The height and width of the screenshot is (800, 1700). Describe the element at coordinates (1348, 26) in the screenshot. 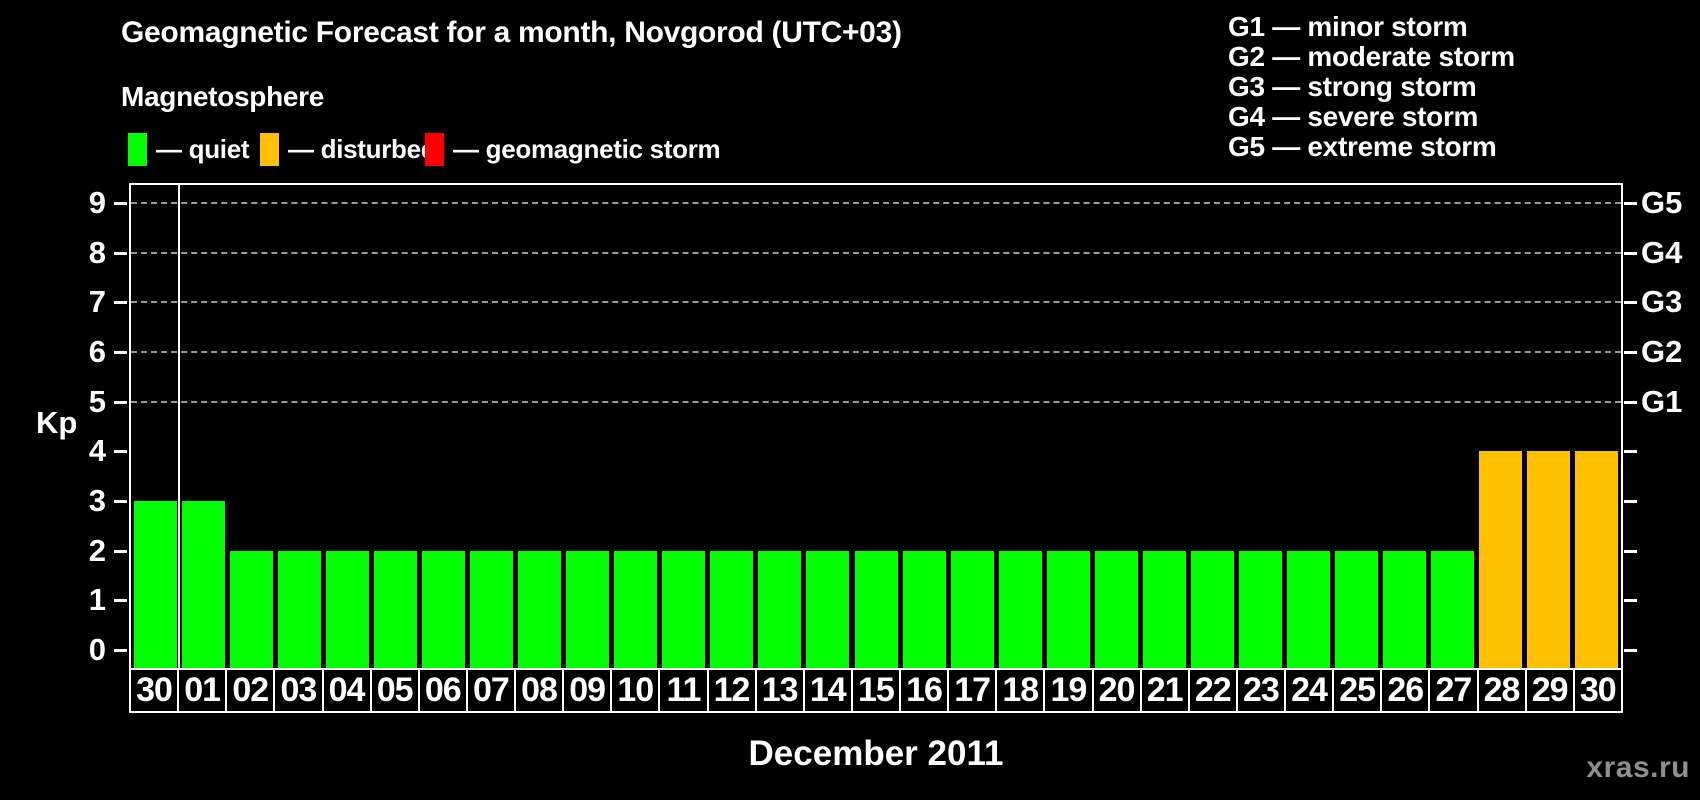

I see `g-scale-legend-line: G1 — minor storm` at that location.